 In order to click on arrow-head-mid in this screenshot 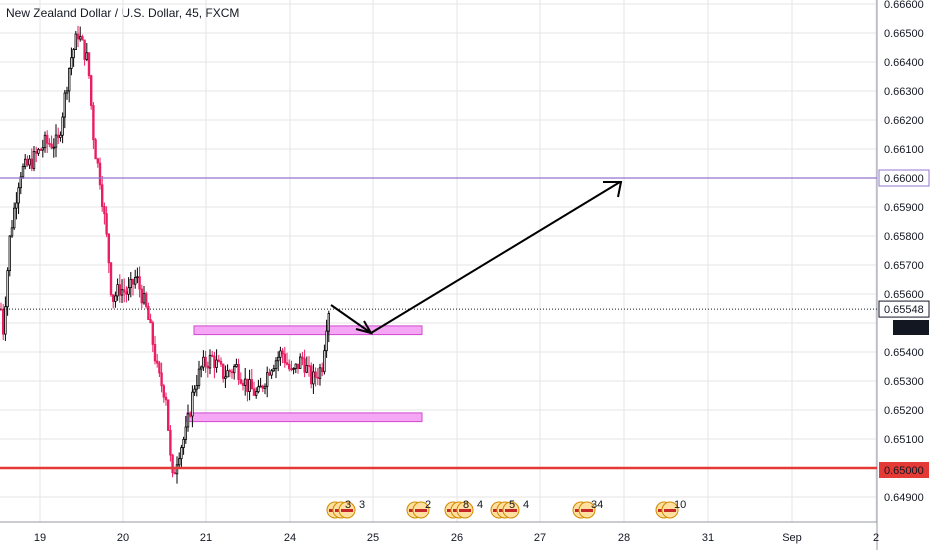, I will do `click(364, 327)`.